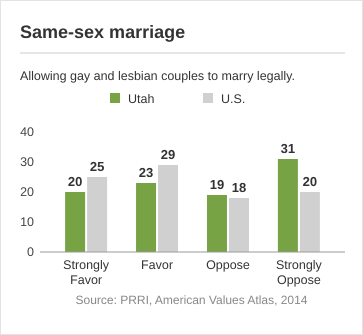 This screenshot has height=335, width=363. Describe the element at coordinates (141, 99) in the screenshot. I see `legend-label: Utah` at that location.